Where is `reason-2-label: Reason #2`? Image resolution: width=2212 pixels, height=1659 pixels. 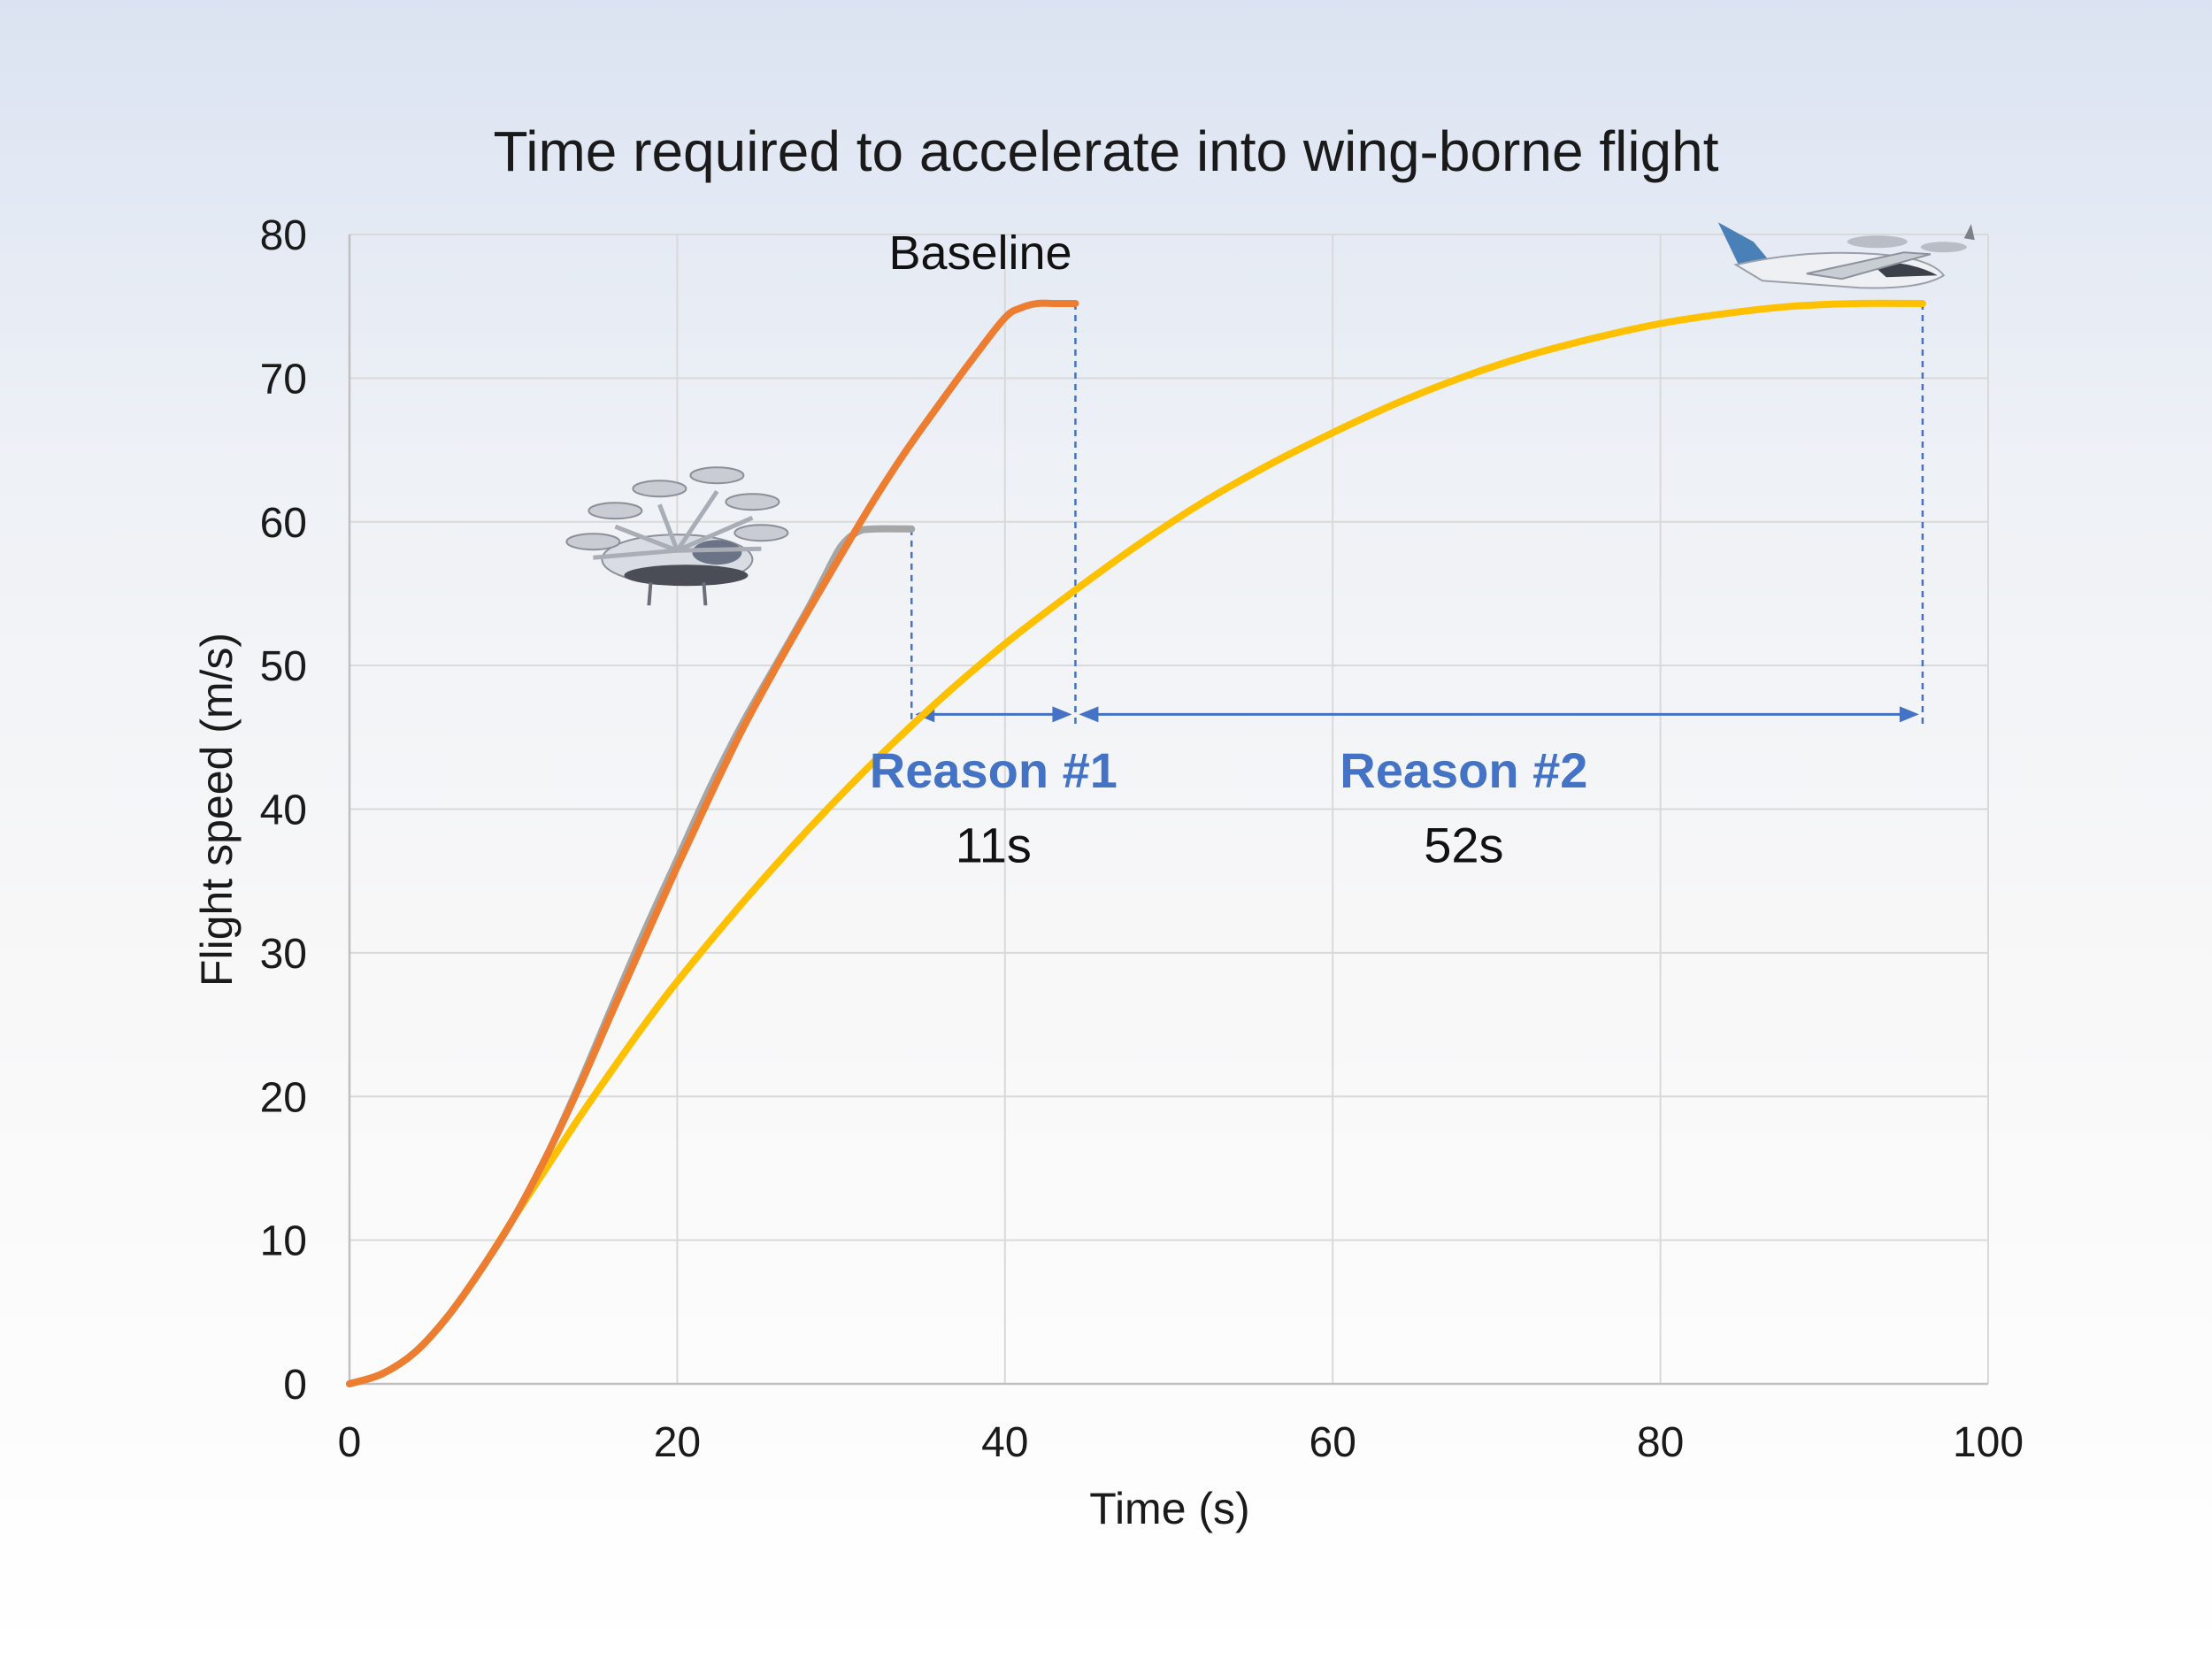 reason-2-label: Reason #2 is located at coordinates (1464, 770).